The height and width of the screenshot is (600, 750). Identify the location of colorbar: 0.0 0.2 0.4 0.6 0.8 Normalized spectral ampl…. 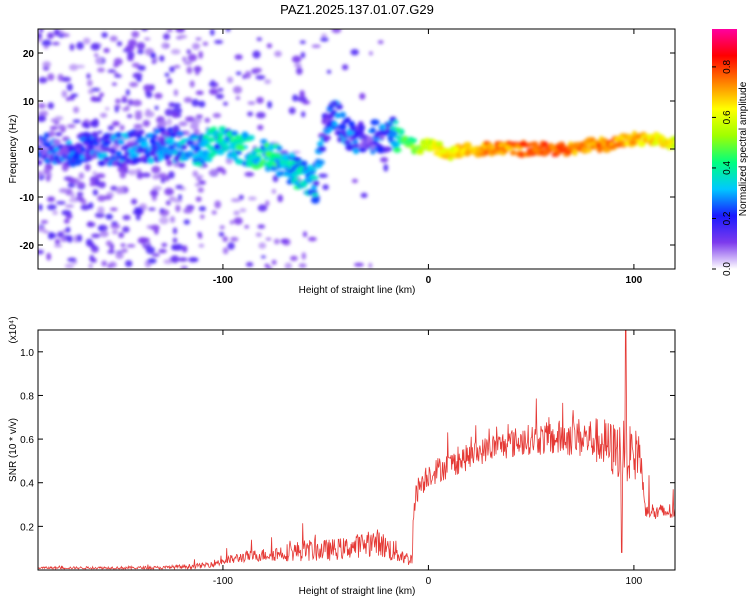
(730, 152).